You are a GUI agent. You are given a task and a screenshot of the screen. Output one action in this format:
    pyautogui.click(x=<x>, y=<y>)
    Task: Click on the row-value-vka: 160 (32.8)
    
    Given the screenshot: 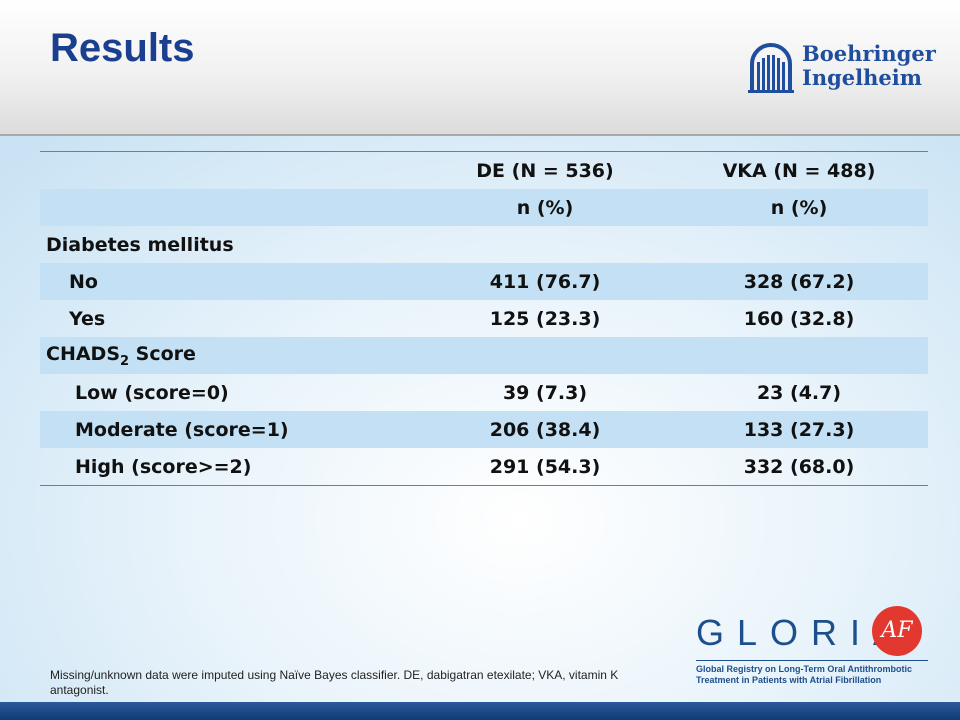 What is the action you would take?
    pyautogui.click(x=799, y=318)
    